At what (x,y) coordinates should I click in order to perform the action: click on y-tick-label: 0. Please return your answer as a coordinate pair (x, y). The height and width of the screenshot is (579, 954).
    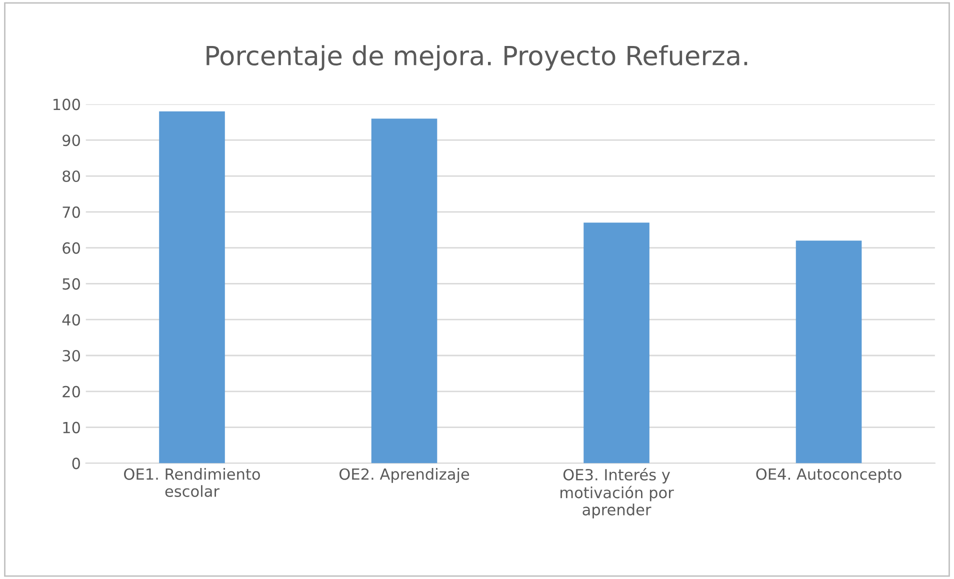
    Looking at the image, I should click on (76, 464).